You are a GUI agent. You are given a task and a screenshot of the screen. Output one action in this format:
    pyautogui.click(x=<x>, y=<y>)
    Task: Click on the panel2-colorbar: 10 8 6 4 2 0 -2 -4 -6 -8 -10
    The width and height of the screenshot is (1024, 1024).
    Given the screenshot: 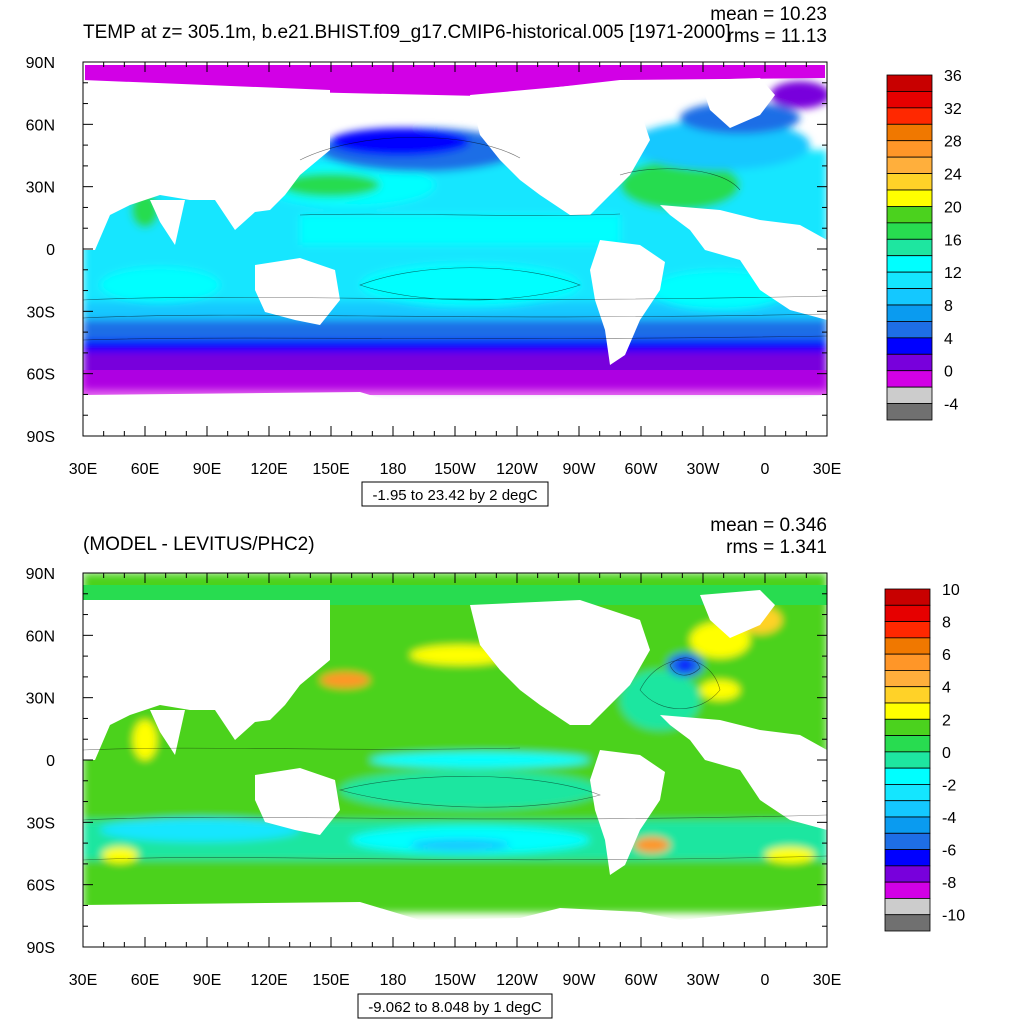 What is the action you would take?
    pyautogui.click(x=924, y=757)
    